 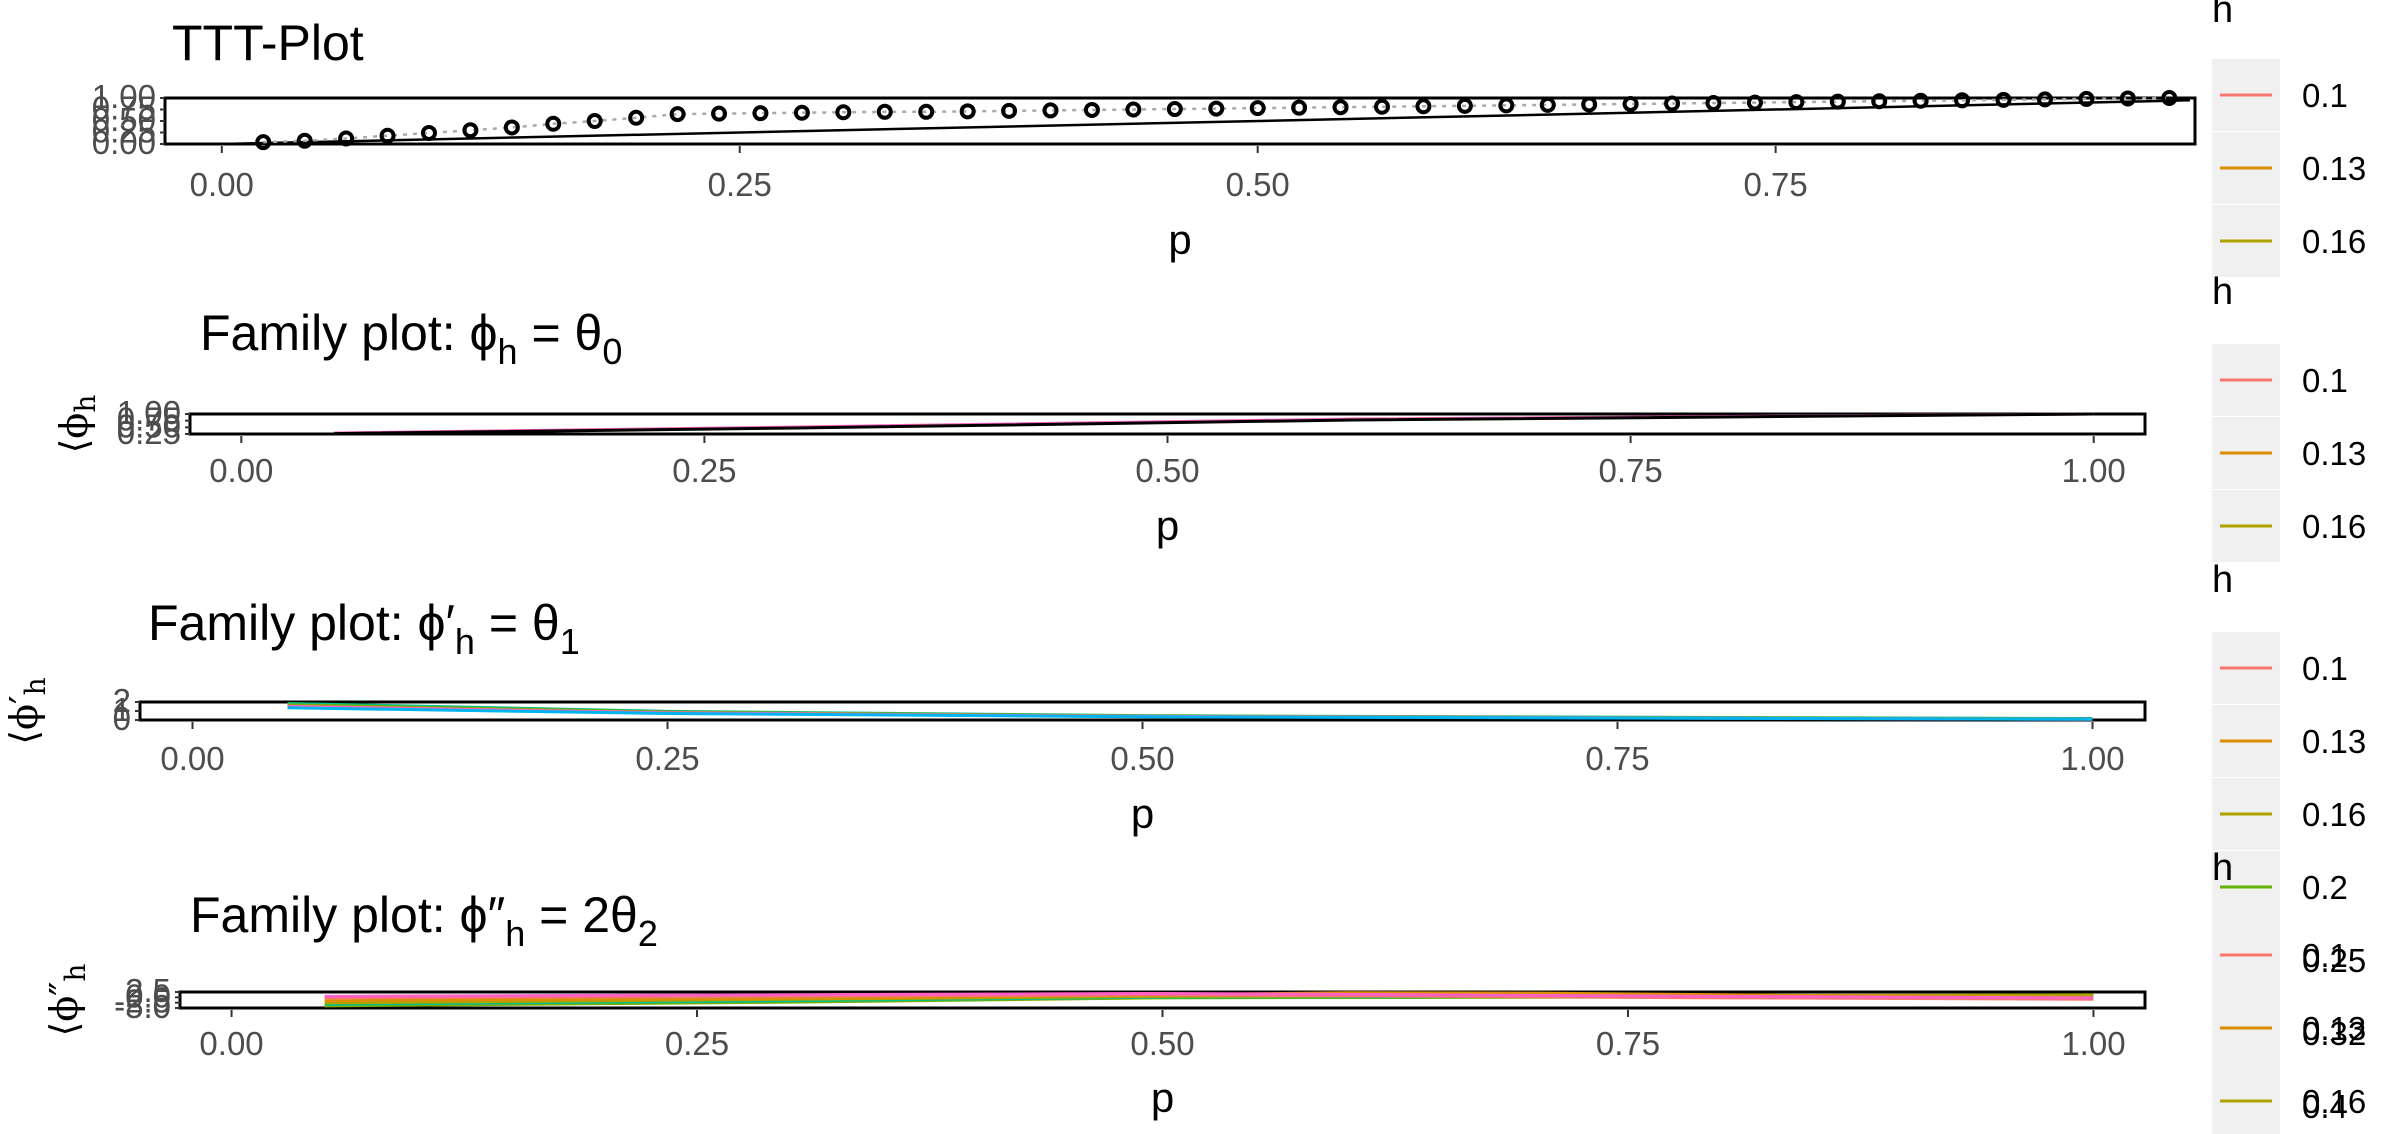 I want to click on y-tick-label: -2.5, so click(x=142, y=1001).